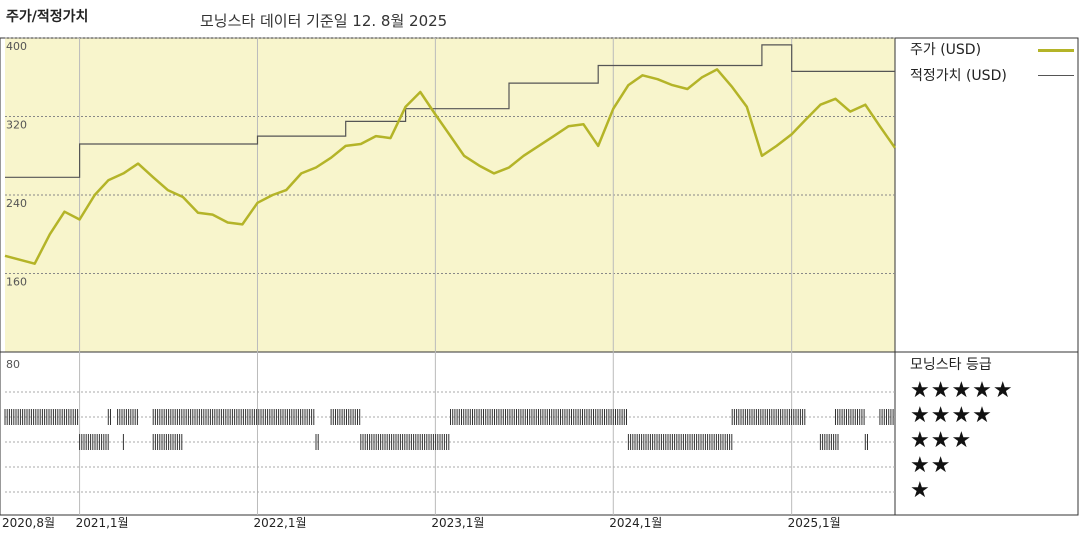  Describe the element at coordinates (1056, 50) in the screenshot. I see `legend-price-swatch` at that location.